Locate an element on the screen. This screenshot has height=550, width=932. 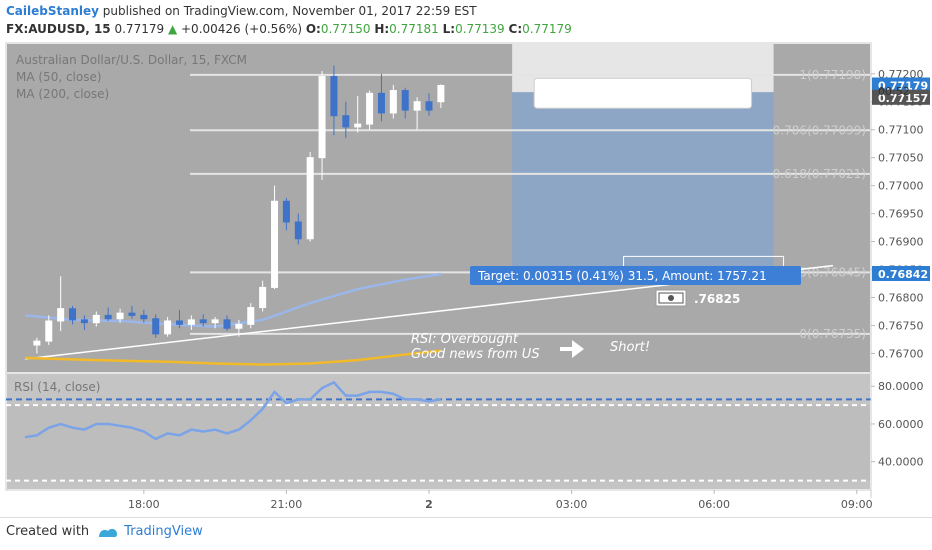
price-tick-label: 0.76800 is located at coordinates (901, 297).